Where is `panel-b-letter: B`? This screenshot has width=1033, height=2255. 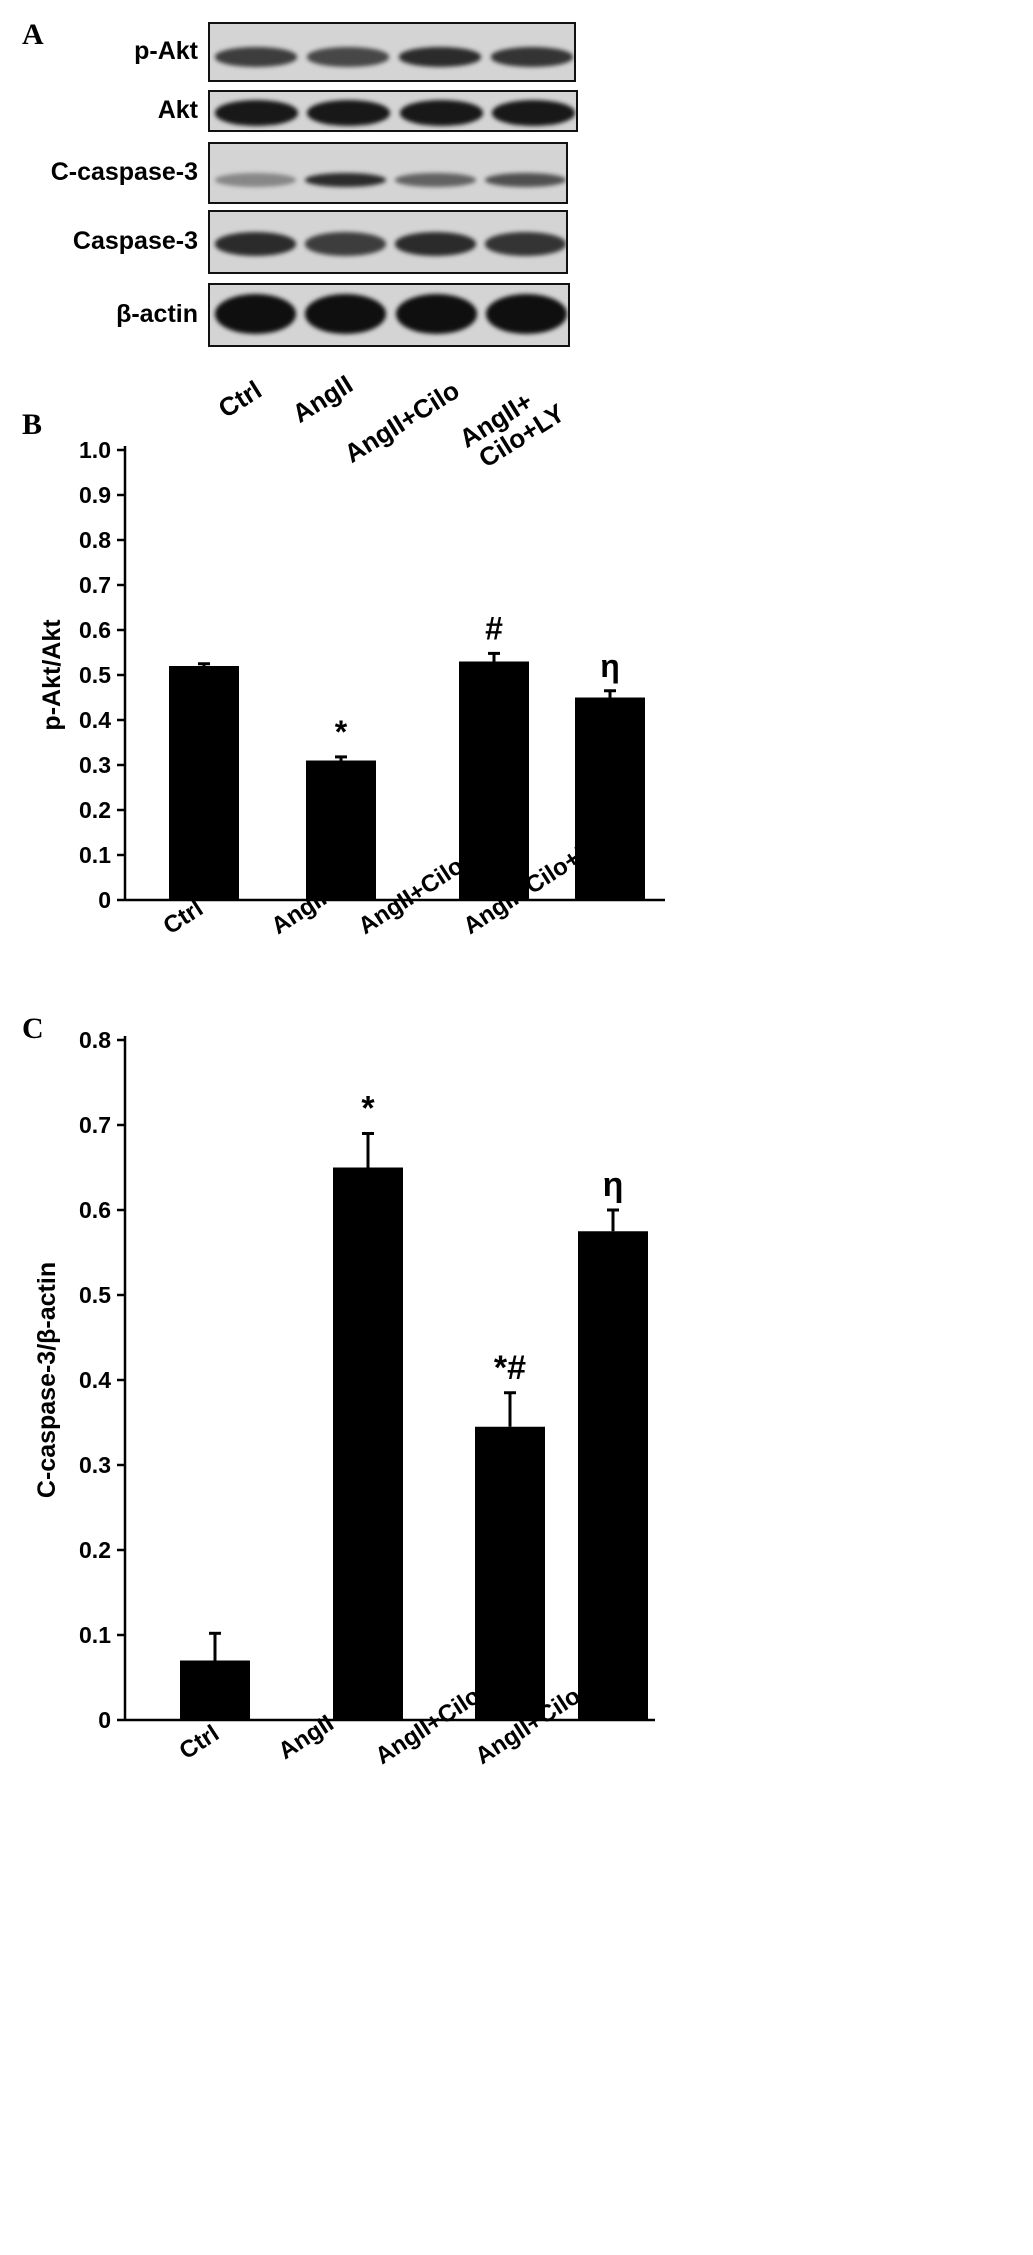 panel-b-letter: B is located at coordinates (32, 424).